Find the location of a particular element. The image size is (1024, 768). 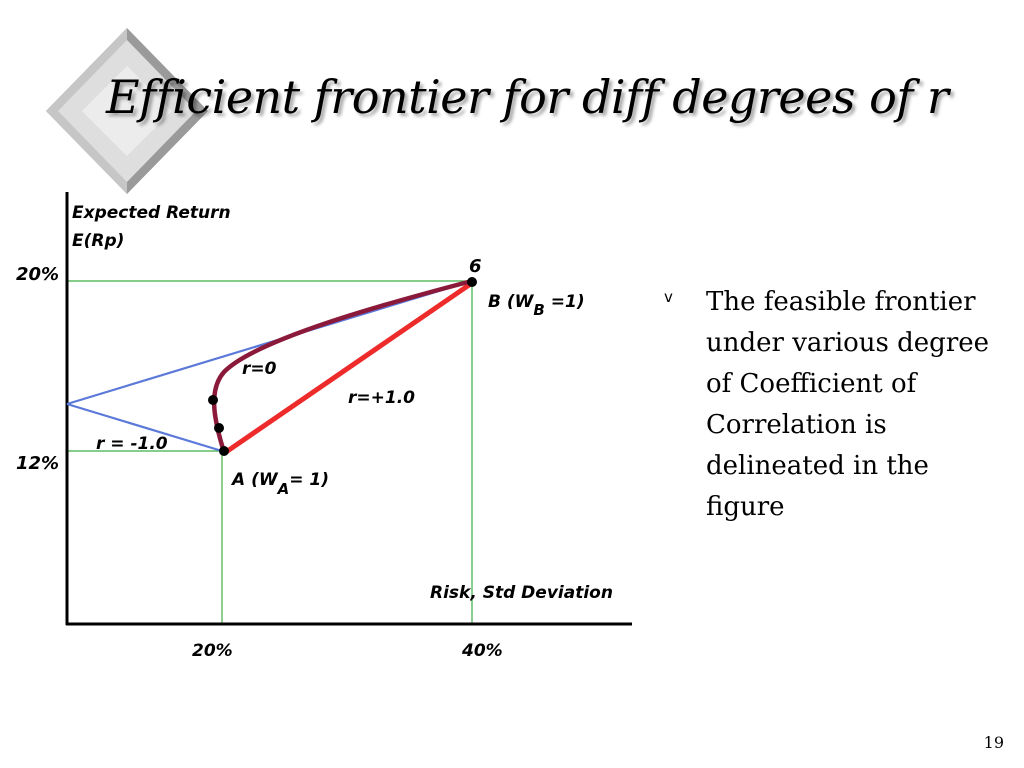

y-tick-low: 12% is located at coordinates (37, 463).